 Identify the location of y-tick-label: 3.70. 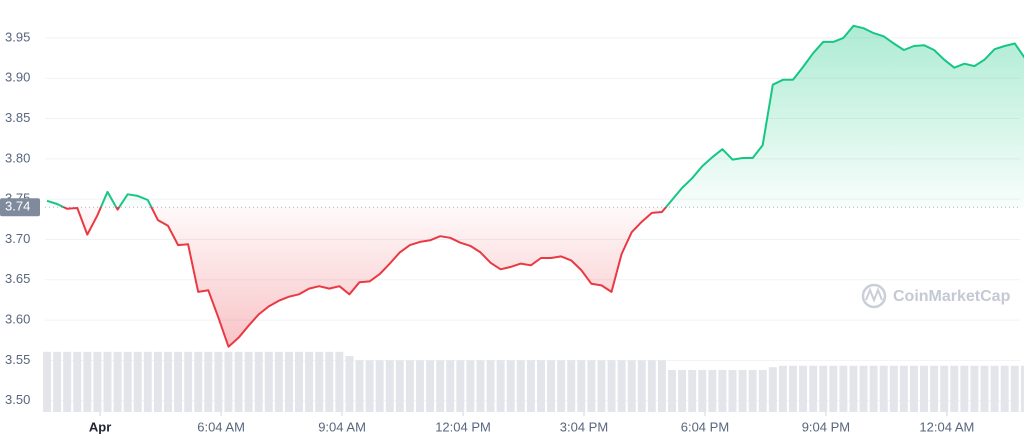
(17, 238).